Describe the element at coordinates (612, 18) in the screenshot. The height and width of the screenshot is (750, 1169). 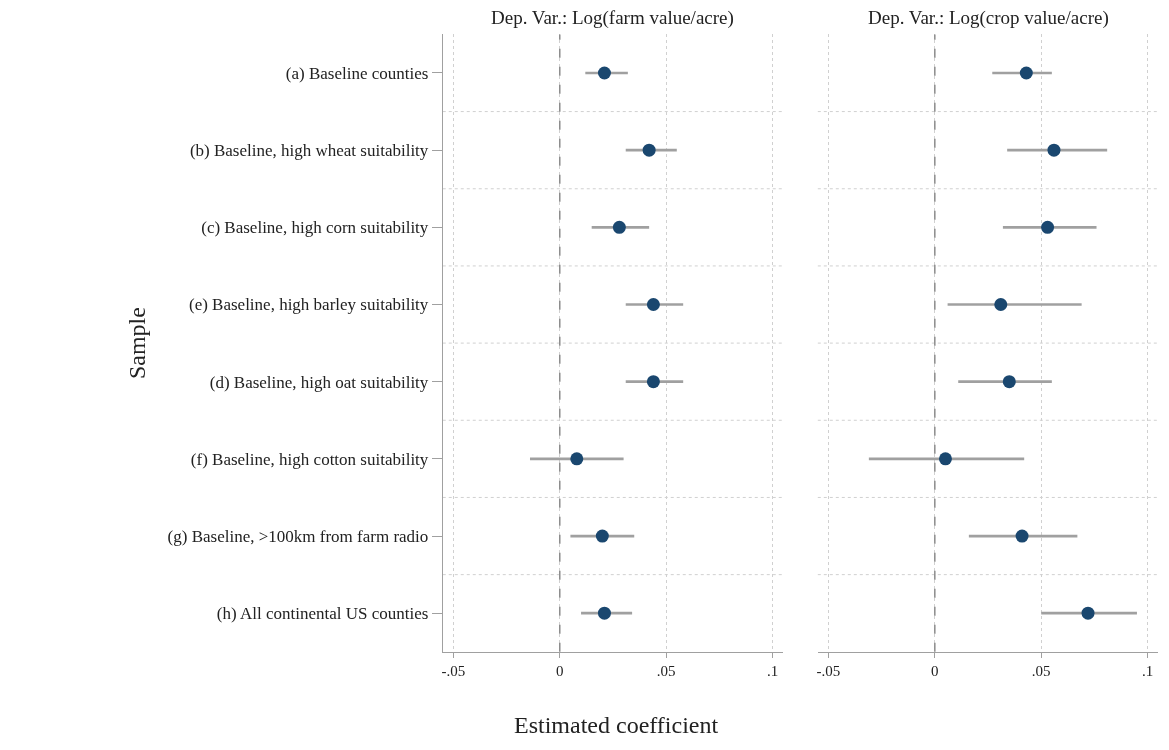
I see `chart-title: Dep. Var.: Log(farm value/acre)` at that location.